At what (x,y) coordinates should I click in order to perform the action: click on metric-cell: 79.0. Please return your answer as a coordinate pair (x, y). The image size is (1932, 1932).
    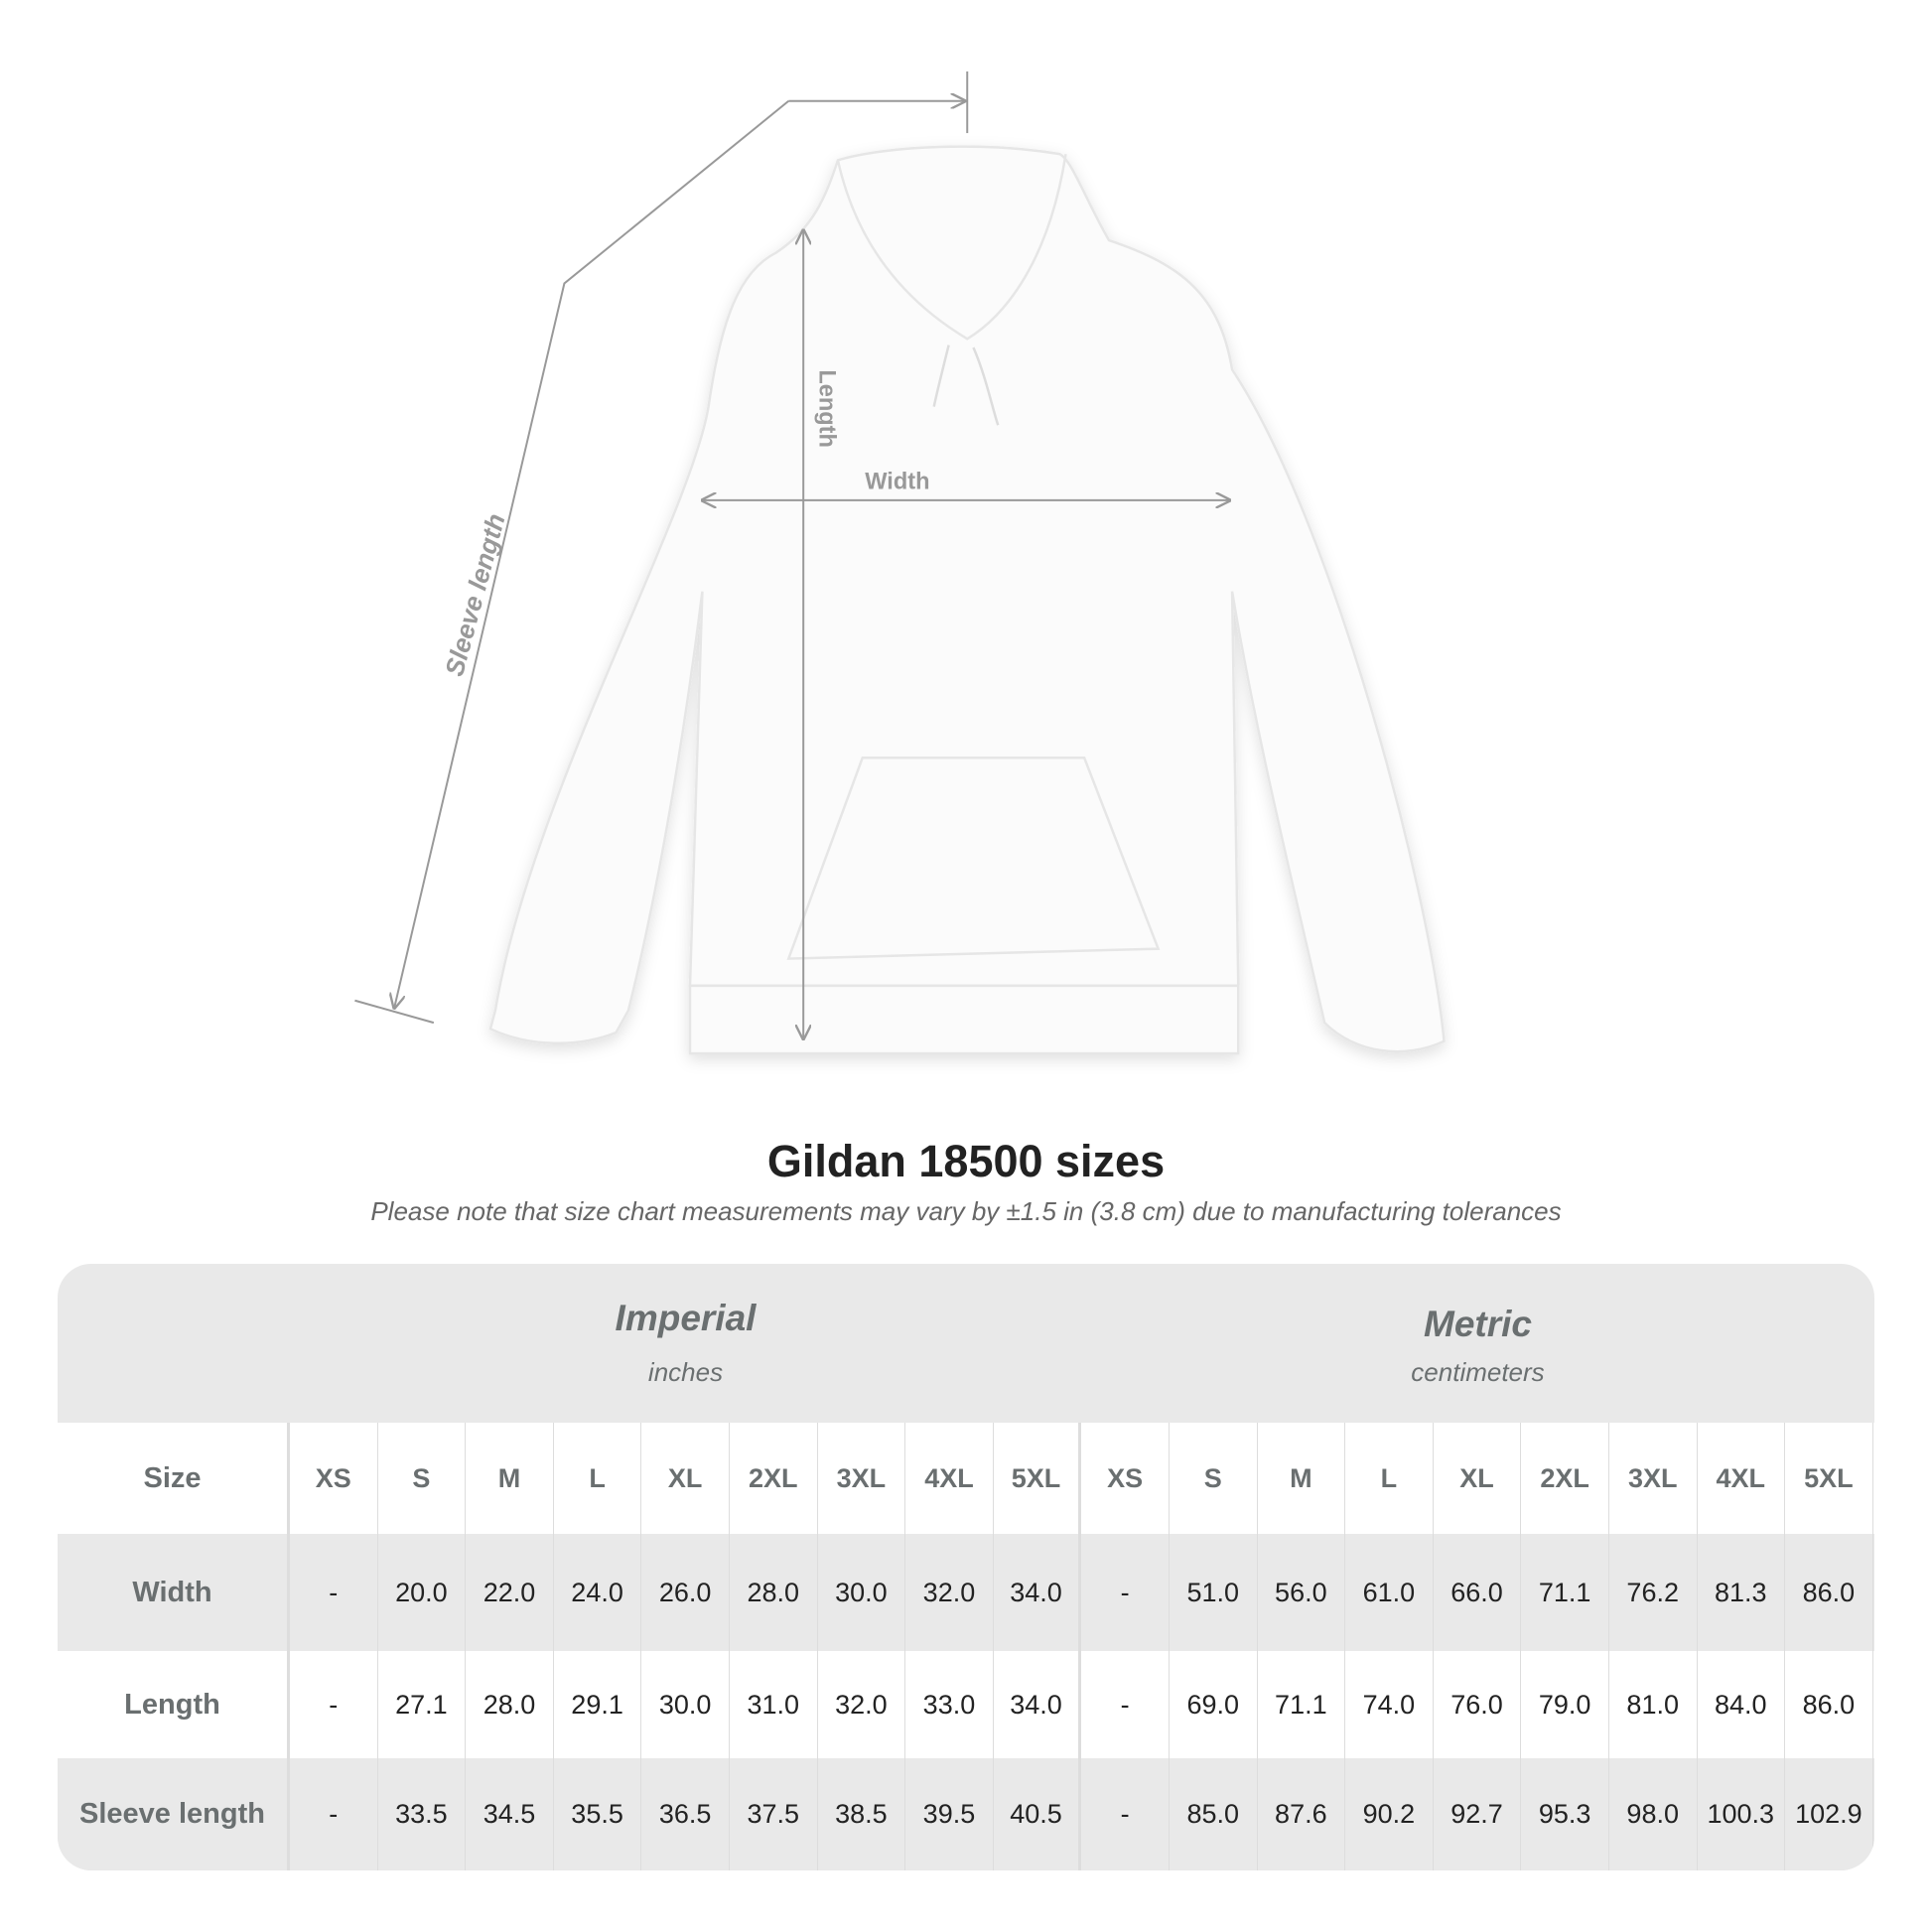
    Looking at the image, I should click on (1565, 1705).